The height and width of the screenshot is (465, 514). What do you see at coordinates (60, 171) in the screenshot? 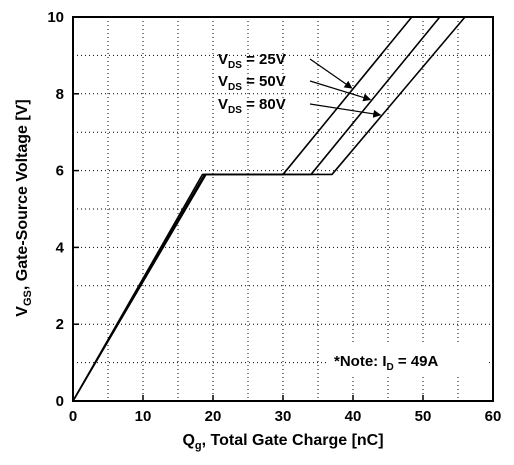
I see `y-tick-label: 6` at bounding box center [60, 171].